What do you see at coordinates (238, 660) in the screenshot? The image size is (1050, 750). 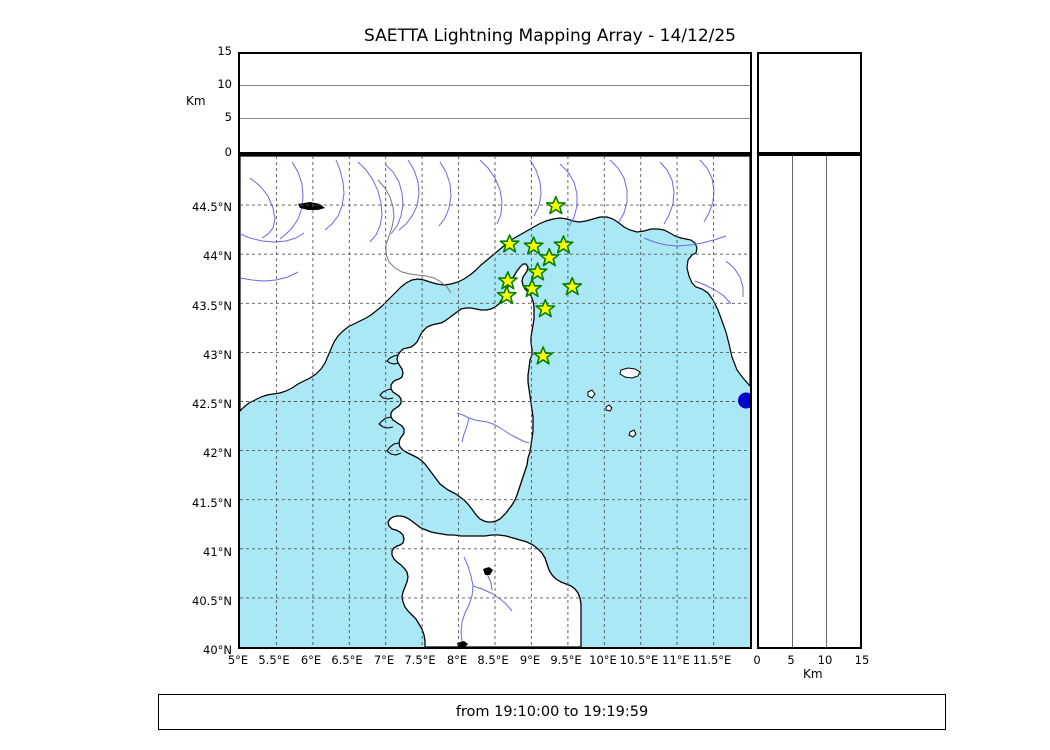 I see `map-lon-tick-5: 5°E` at bounding box center [238, 660].